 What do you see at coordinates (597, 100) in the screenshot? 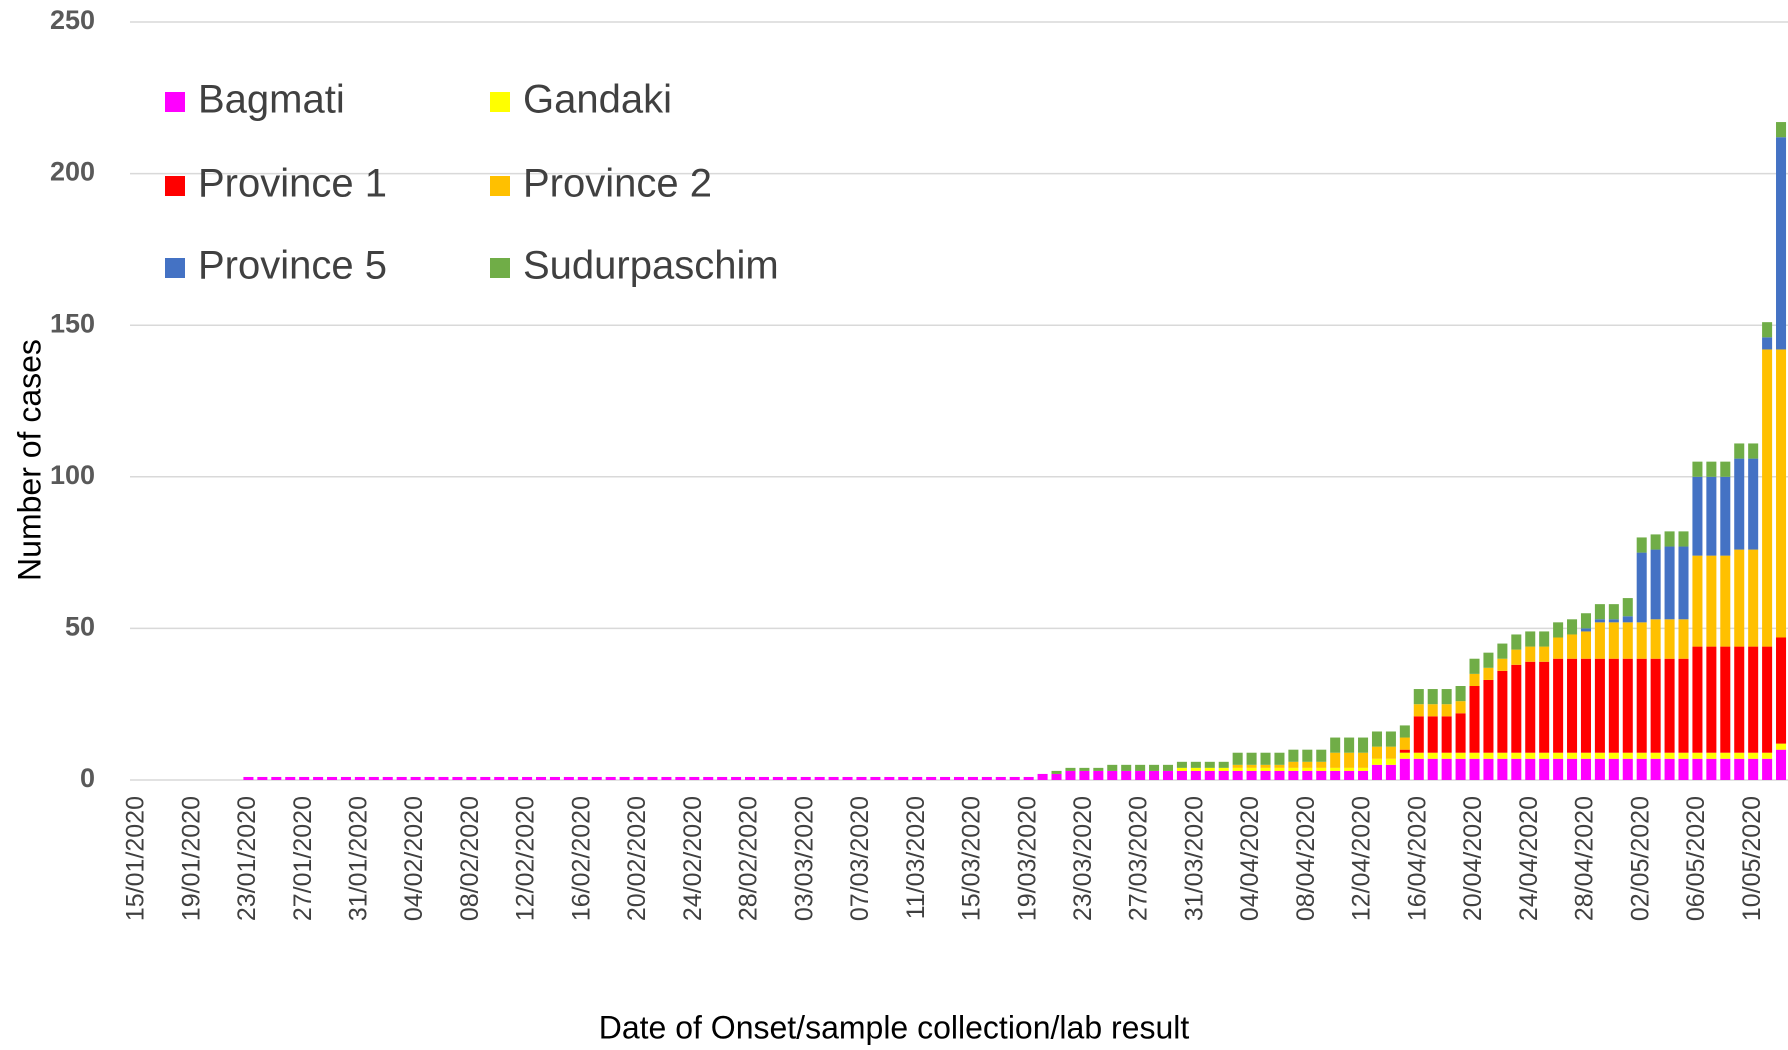
I see `legend-label: Gandaki` at bounding box center [597, 100].